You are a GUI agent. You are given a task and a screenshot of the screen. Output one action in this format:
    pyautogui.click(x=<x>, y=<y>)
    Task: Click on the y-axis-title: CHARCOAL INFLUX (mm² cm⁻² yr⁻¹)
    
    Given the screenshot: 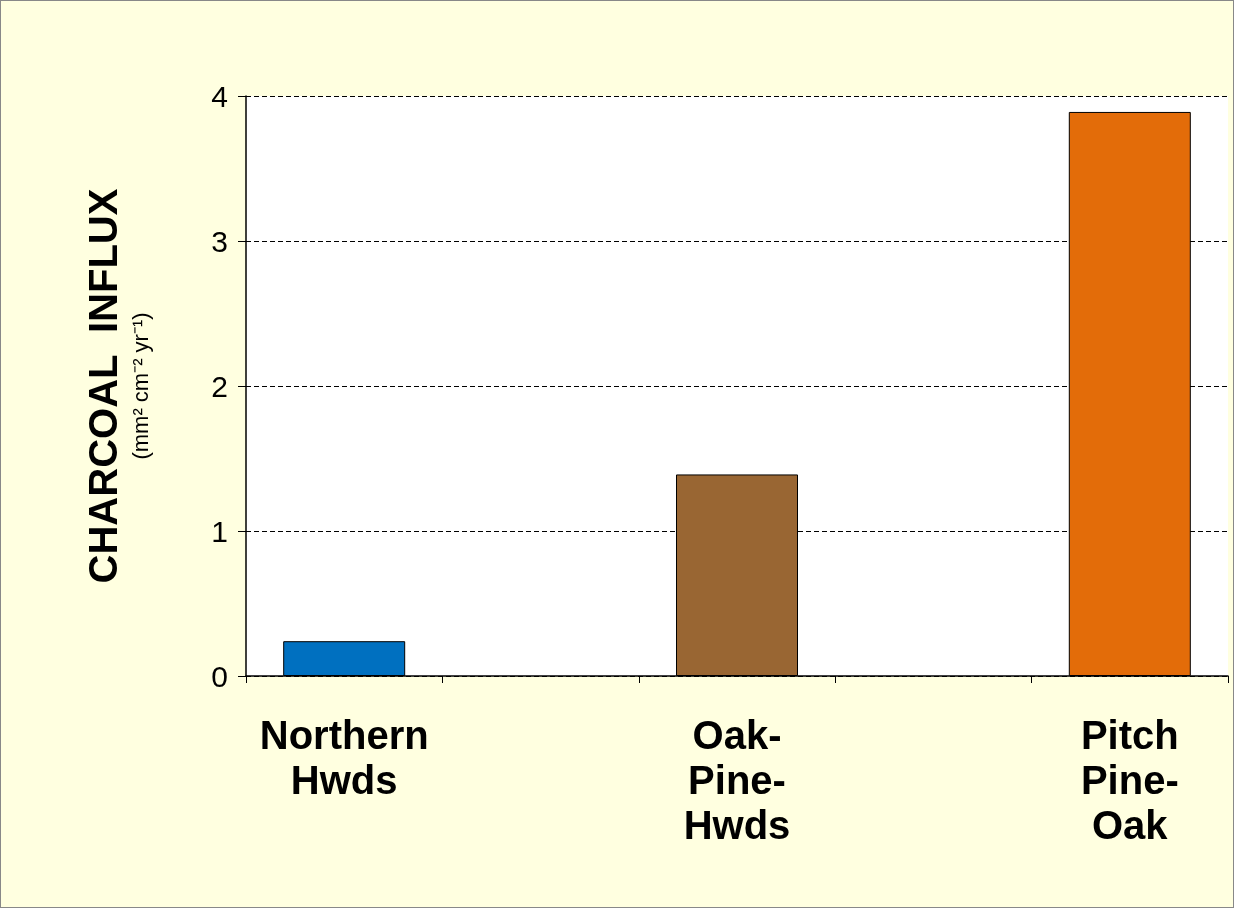 What is the action you would take?
    pyautogui.click(x=117, y=386)
    